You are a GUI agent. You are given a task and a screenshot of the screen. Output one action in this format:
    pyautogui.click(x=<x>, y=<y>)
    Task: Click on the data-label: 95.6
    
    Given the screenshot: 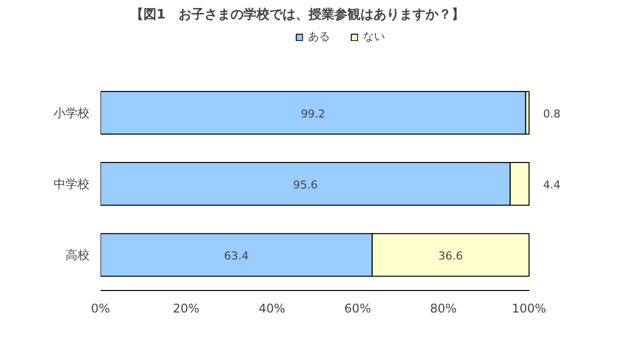 What is the action you would take?
    pyautogui.click(x=305, y=185)
    